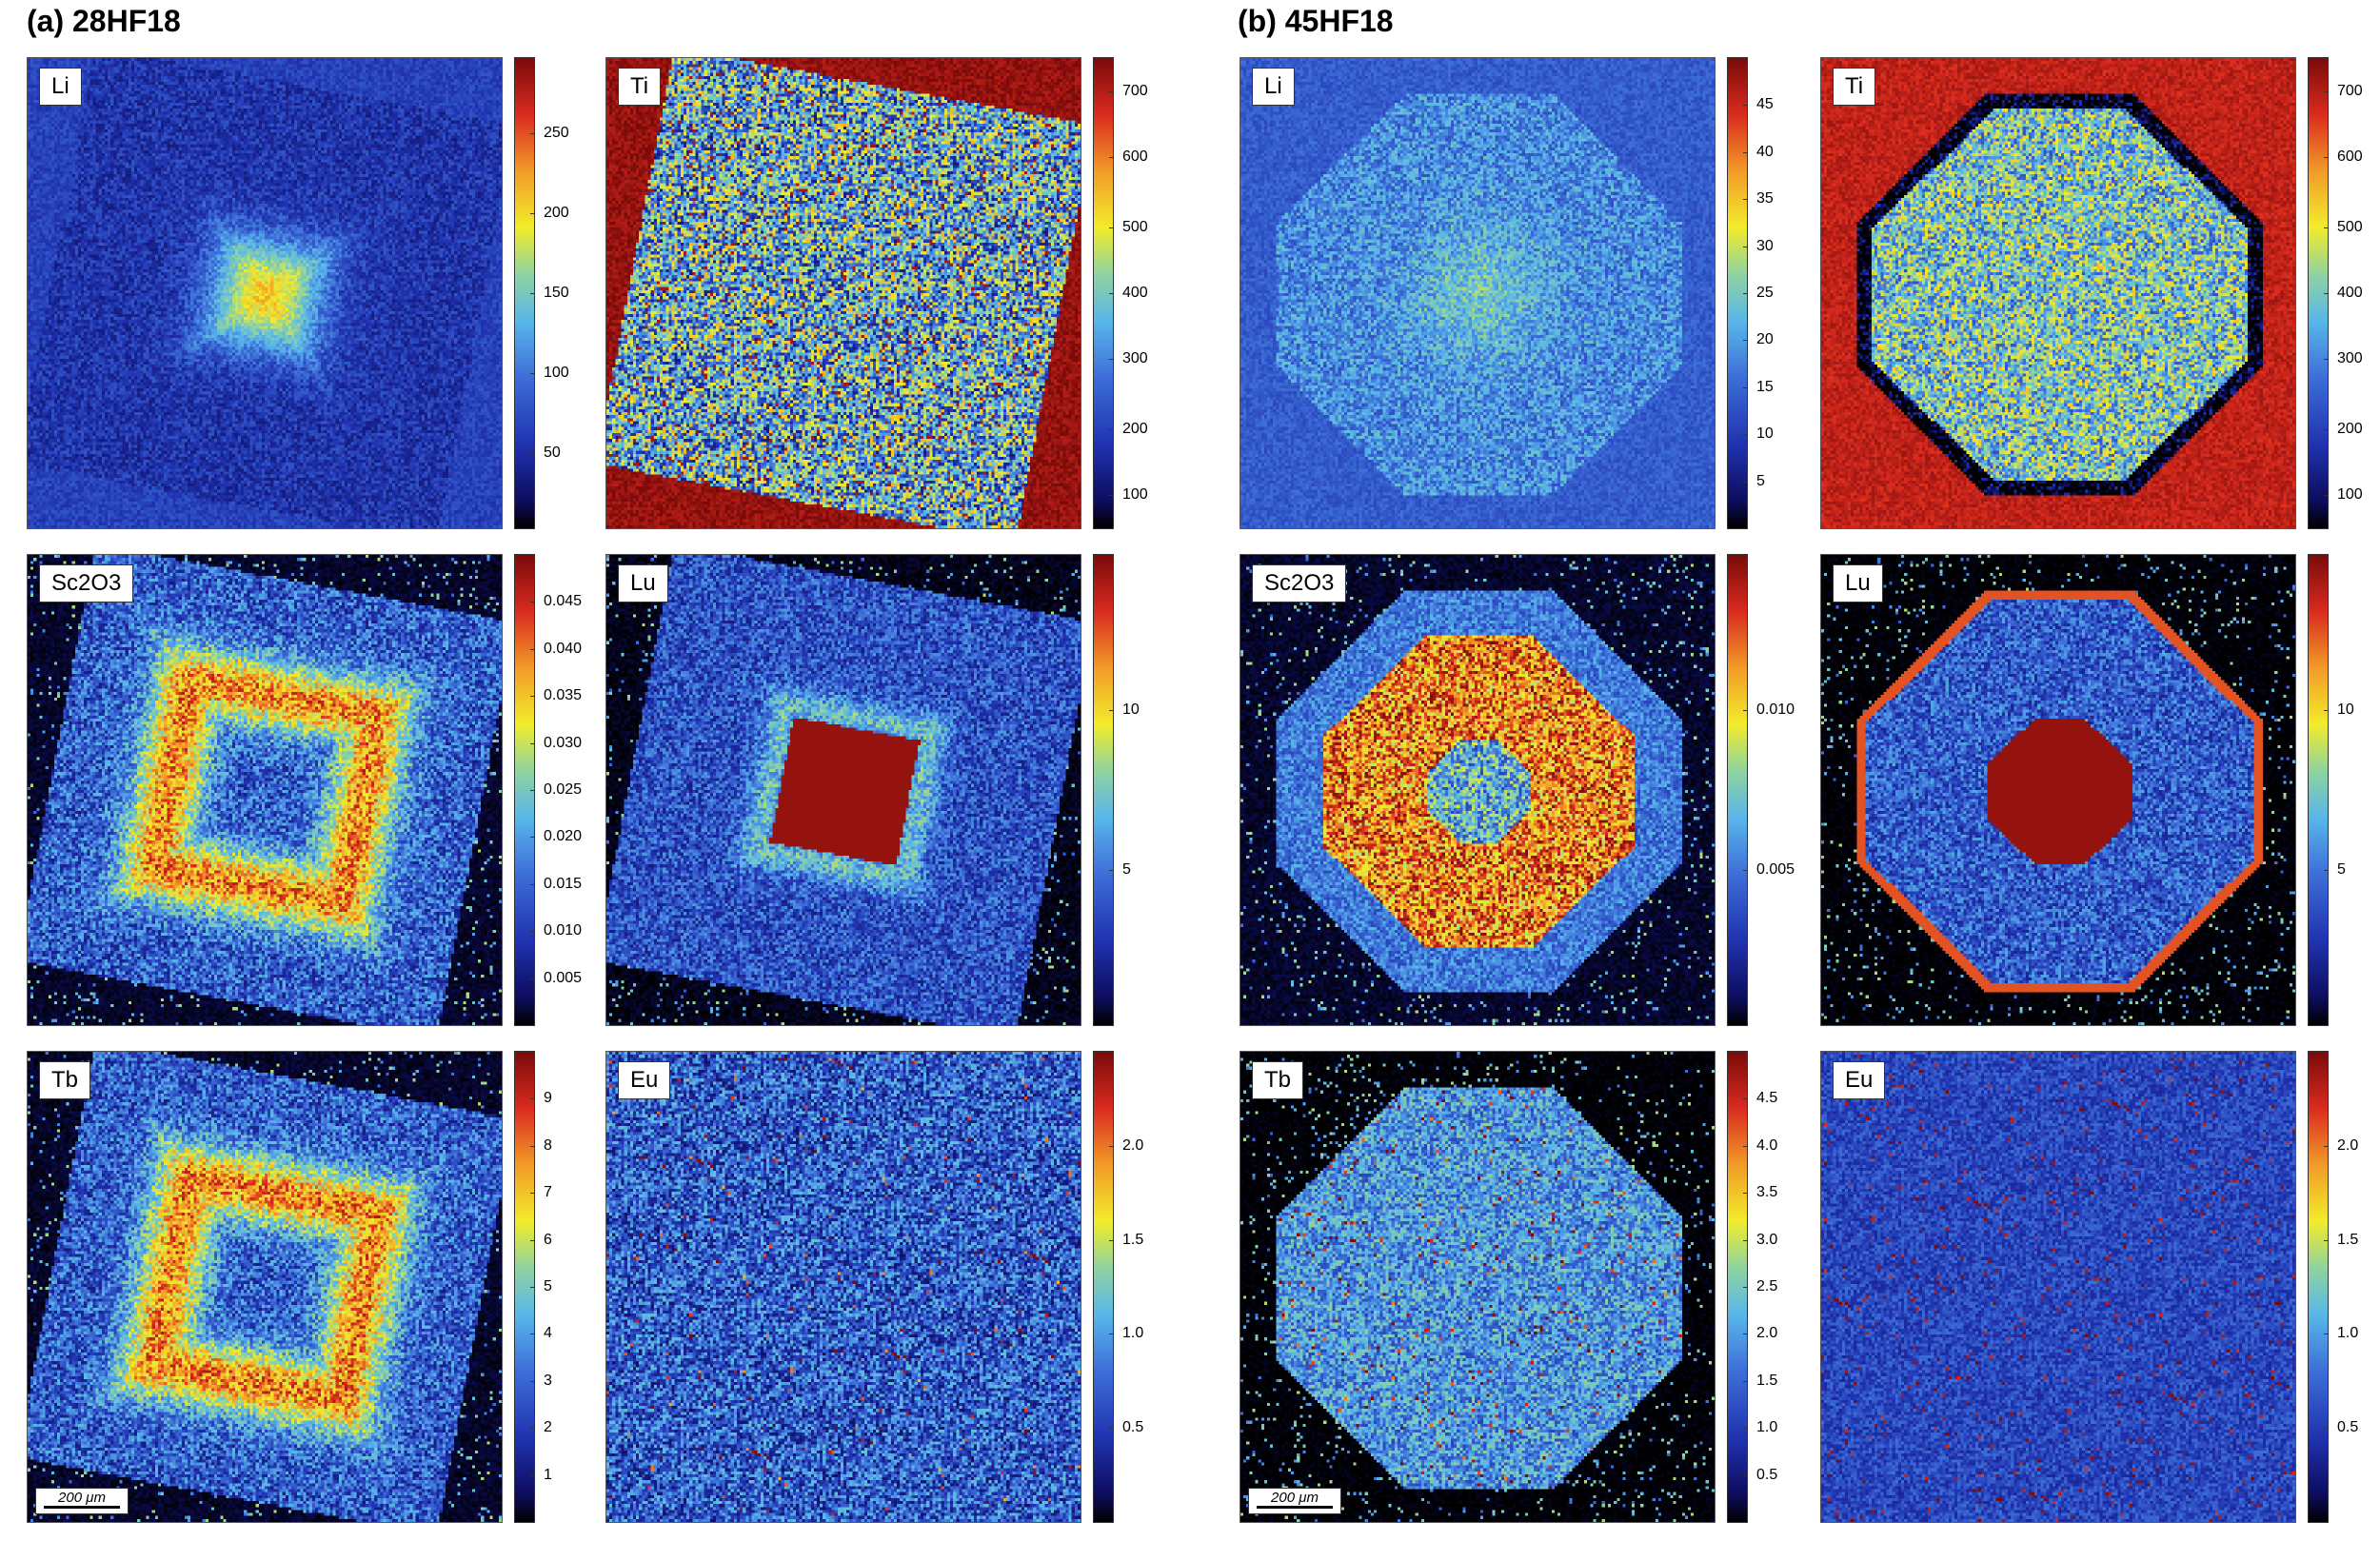  I want to click on map-b-lu: Lu, so click(2058, 790).